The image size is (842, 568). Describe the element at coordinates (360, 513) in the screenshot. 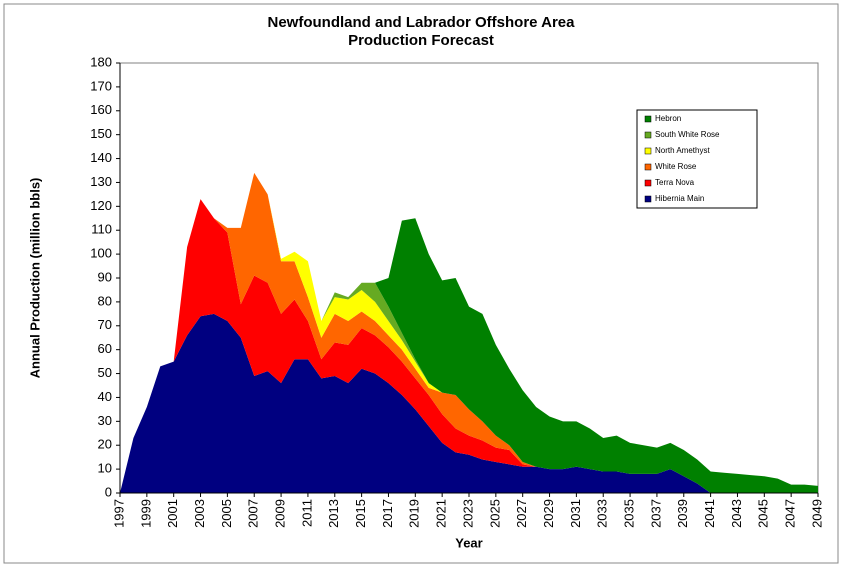

I see `x-tick-label: 2015` at that location.